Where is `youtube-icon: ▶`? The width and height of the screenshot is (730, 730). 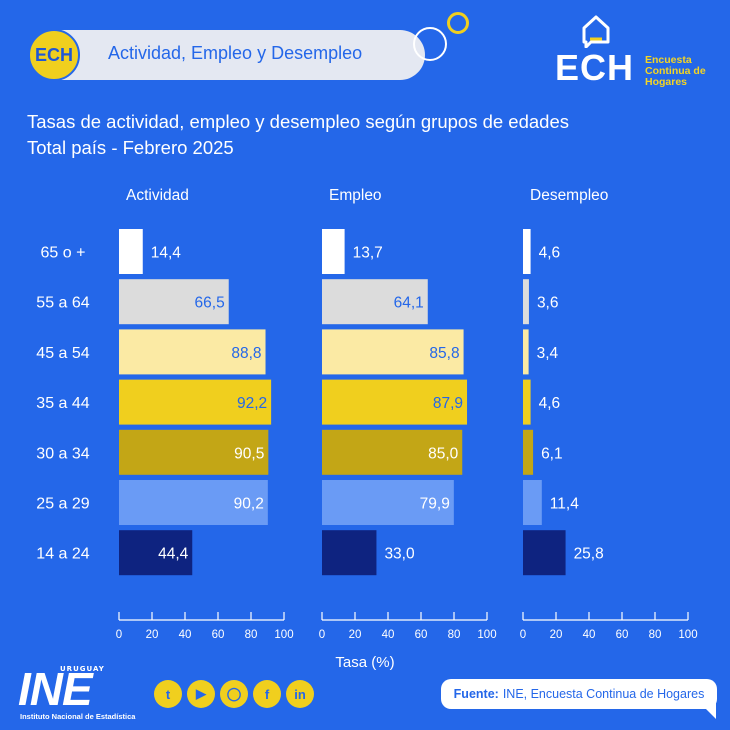 youtube-icon: ▶ is located at coordinates (201, 694).